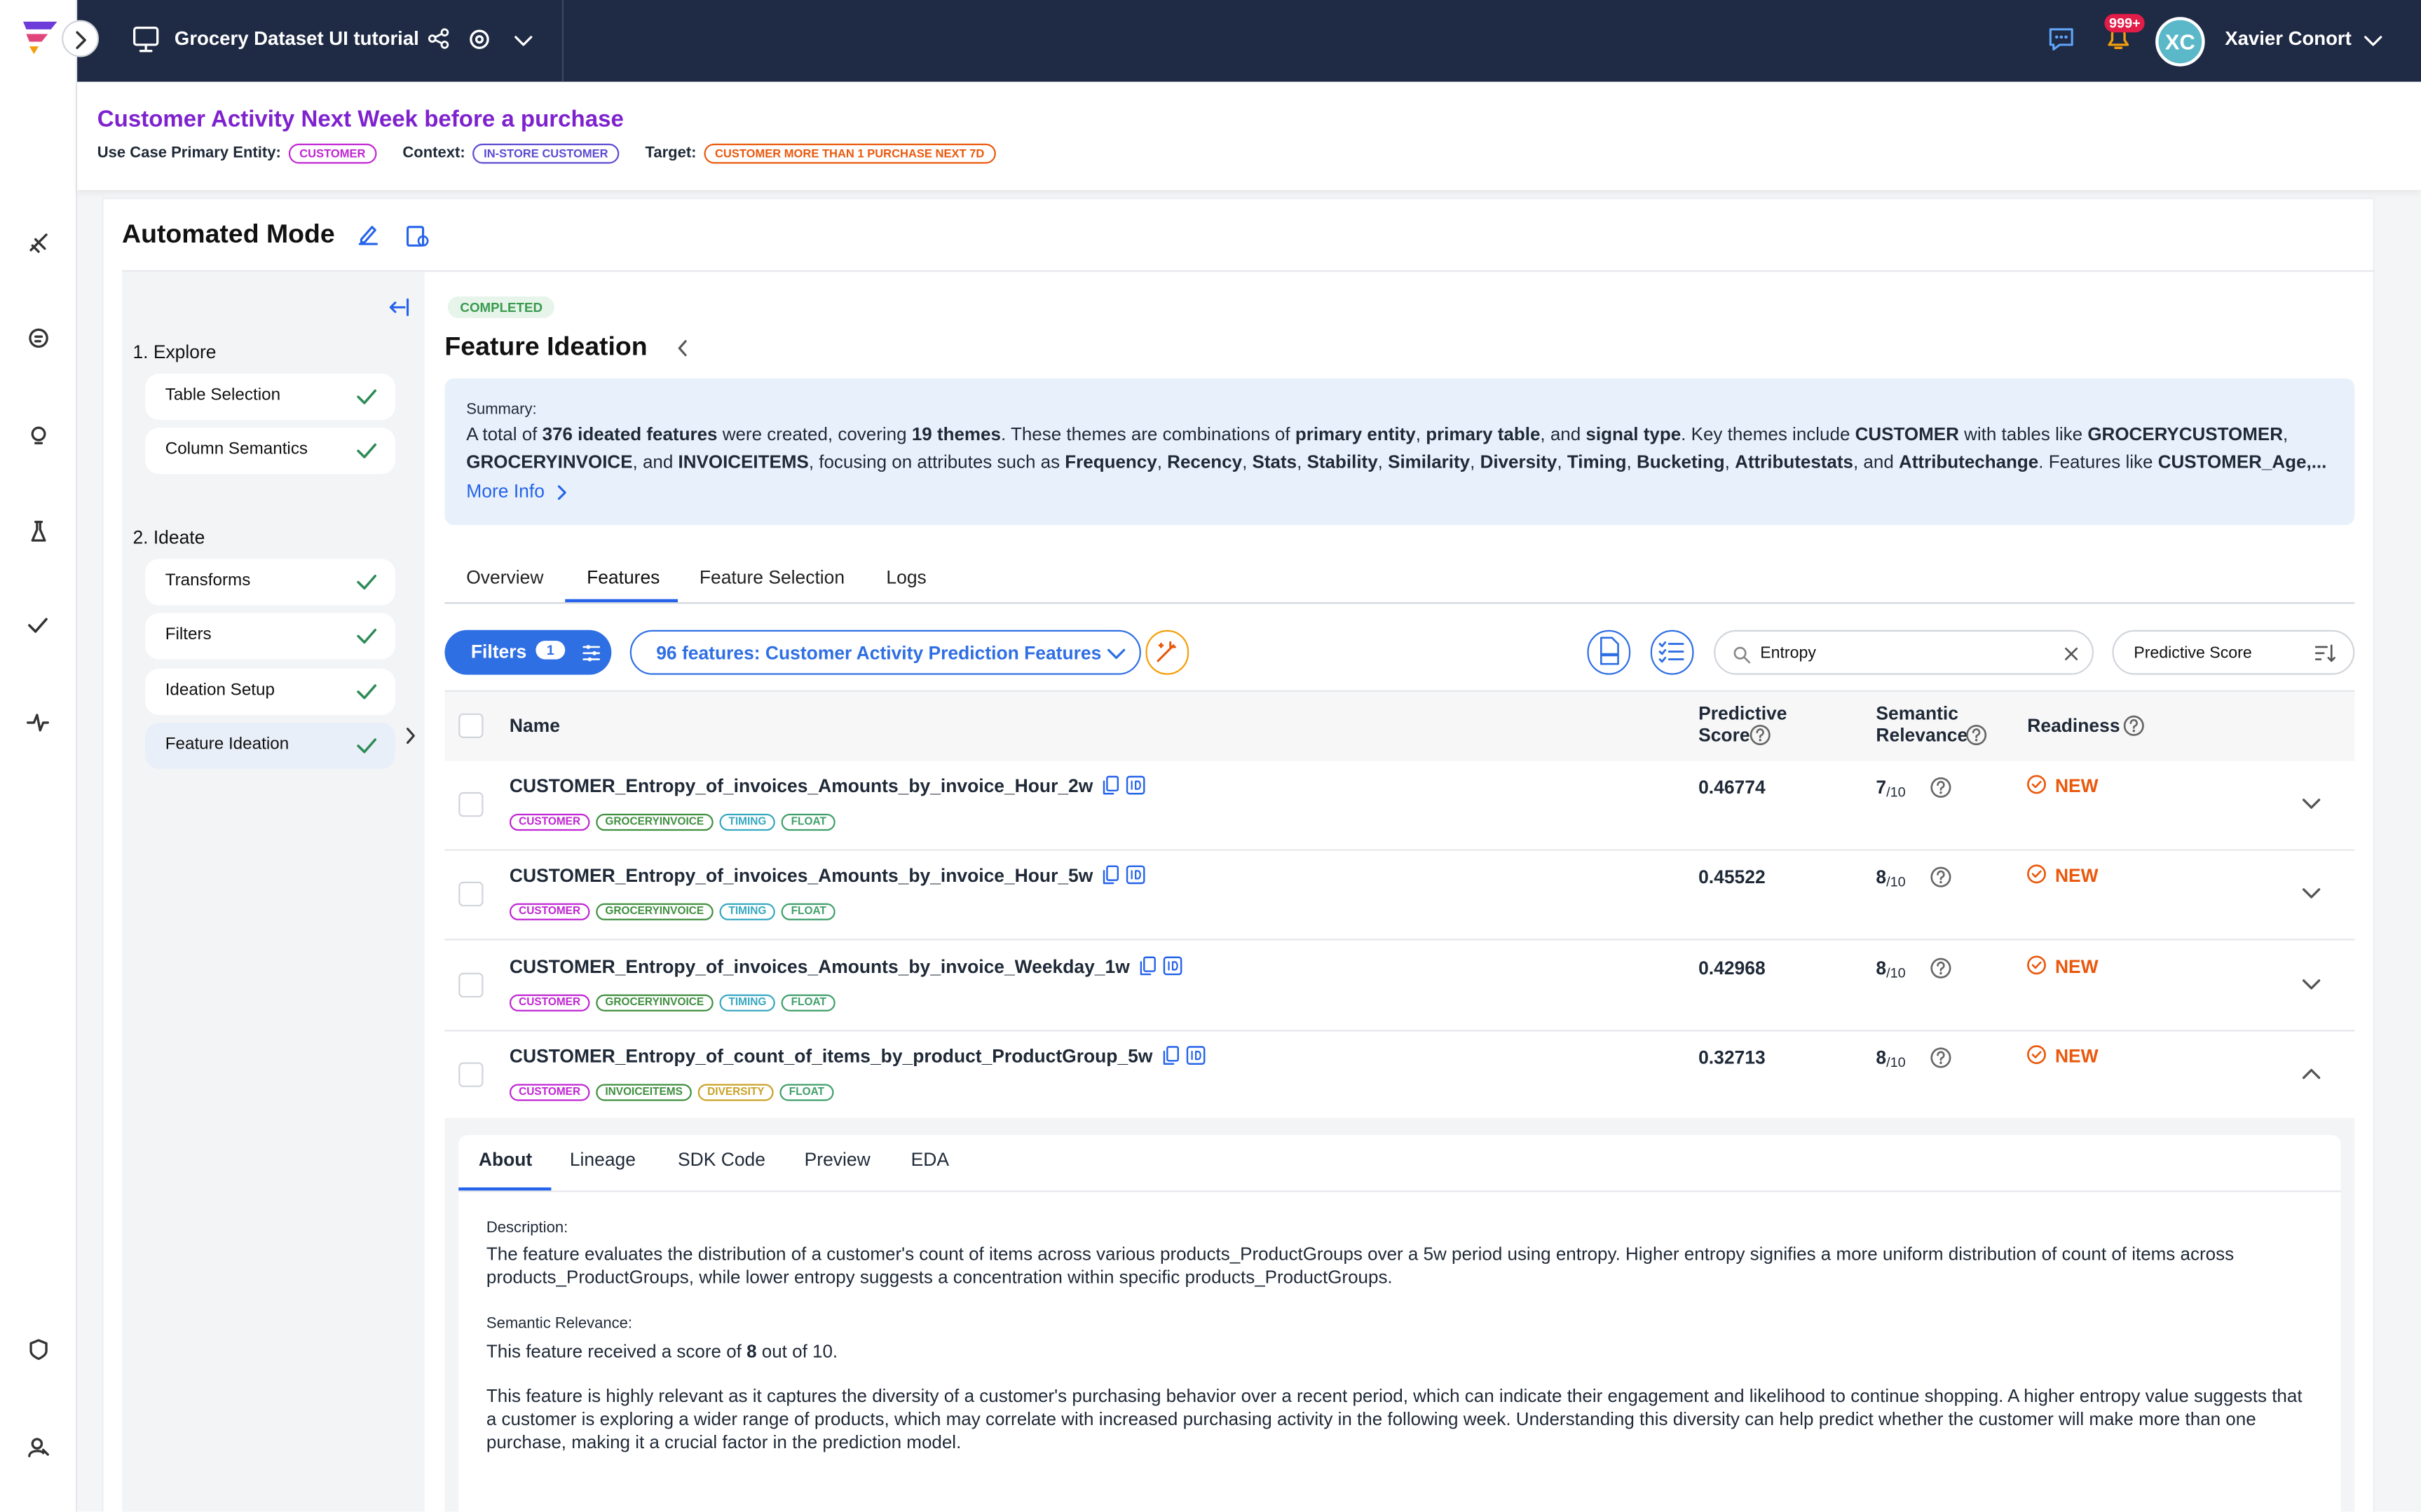 This screenshot has height=1512, width=2421. Describe the element at coordinates (270, 636) in the screenshot. I see `step-item: Filters` at that location.